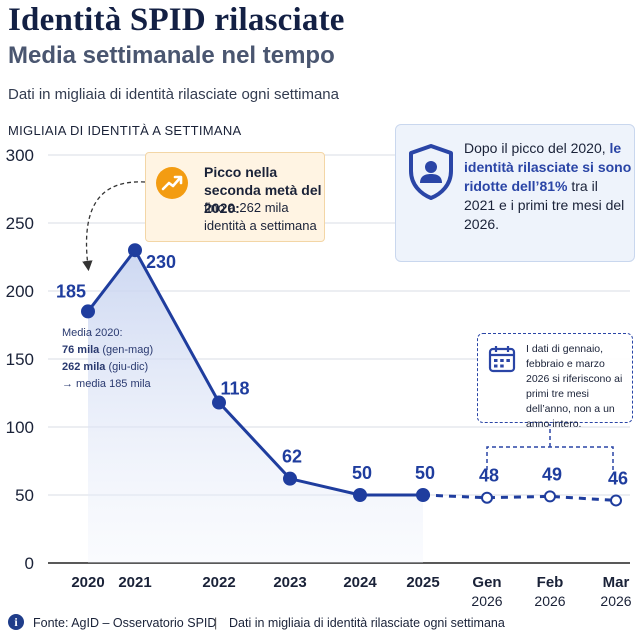 The width and height of the screenshot is (640, 640). What do you see at coordinates (618, 478) in the screenshot?
I see `data-label: 46` at bounding box center [618, 478].